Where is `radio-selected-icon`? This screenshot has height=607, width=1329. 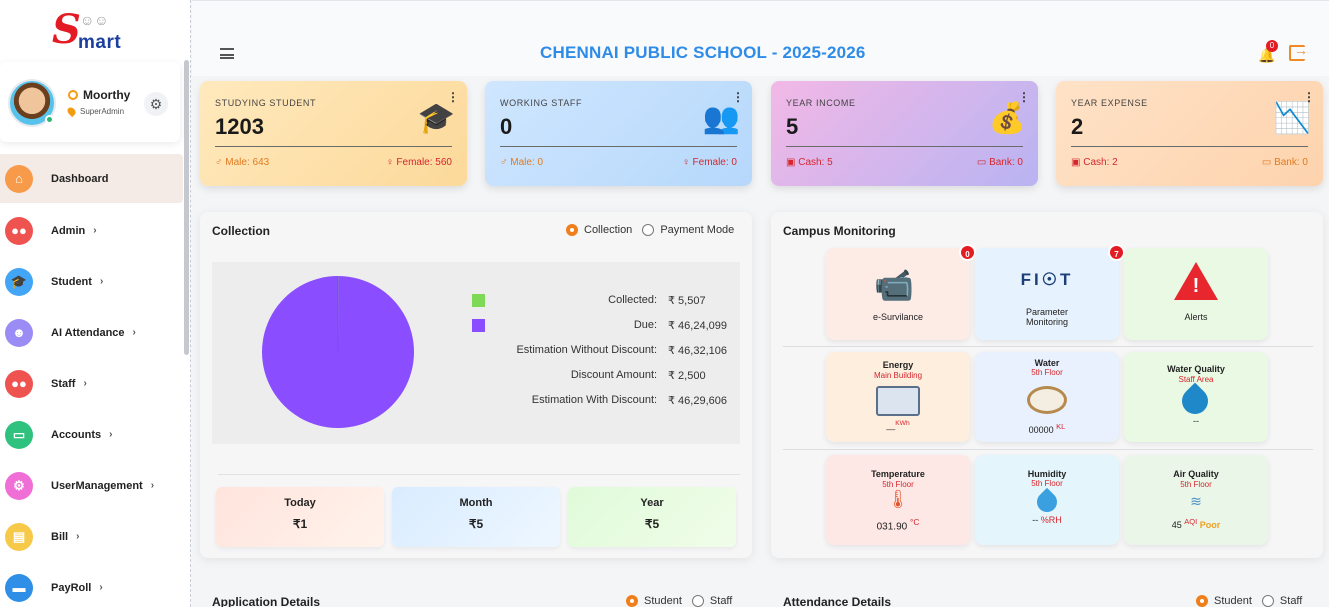
radio-selected-icon is located at coordinates (632, 601).